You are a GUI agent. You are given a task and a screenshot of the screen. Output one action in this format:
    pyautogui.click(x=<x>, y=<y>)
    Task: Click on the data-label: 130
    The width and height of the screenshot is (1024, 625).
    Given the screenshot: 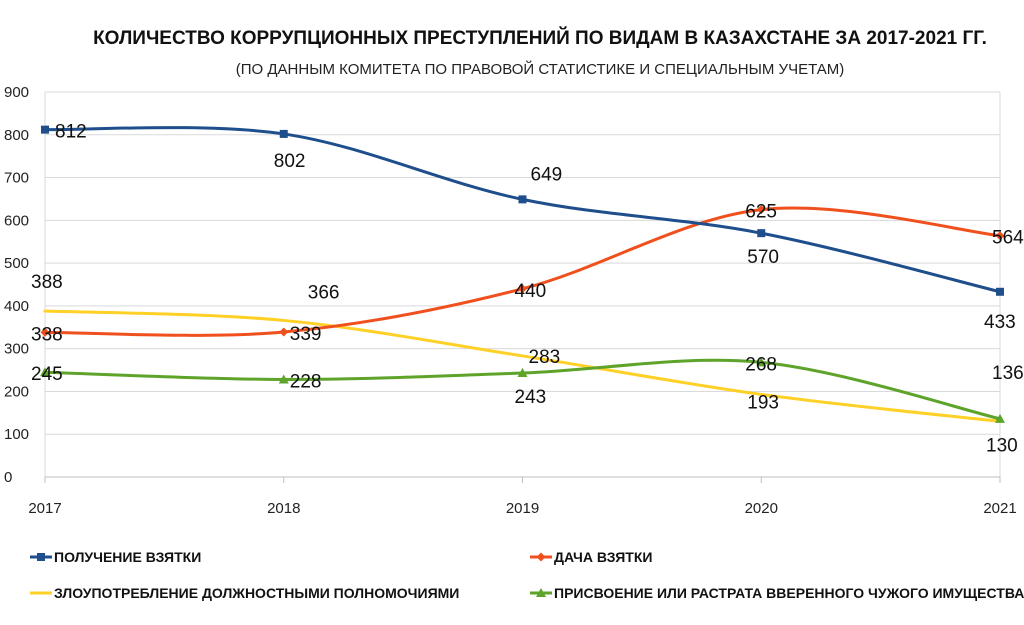 What is the action you would take?
    pyautogui.click(x=1002, y=445)
    